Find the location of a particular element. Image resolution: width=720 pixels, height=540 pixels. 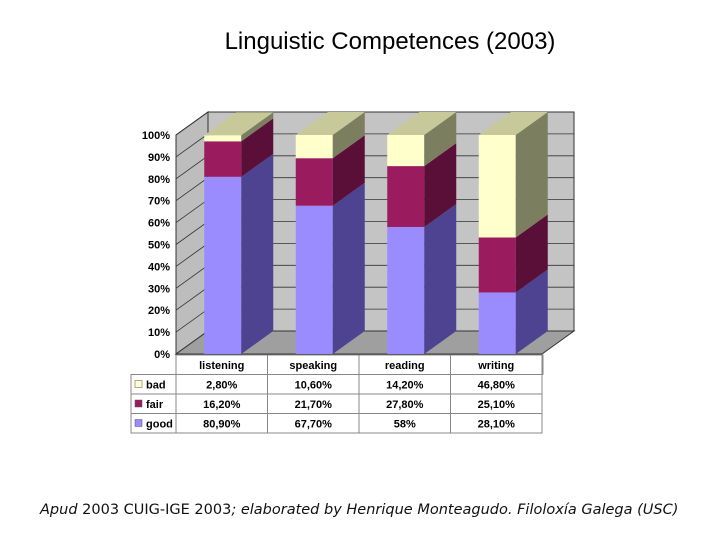

data-label-bad-writing: 46,80% is located at coordinates (497, 386).